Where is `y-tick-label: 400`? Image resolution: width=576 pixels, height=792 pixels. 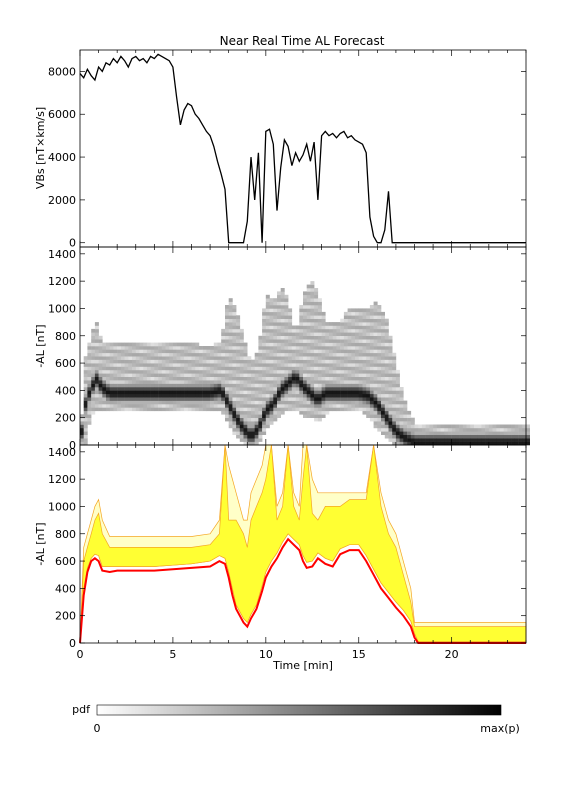
y-tick-label: 400 is located at coordinates (65, 390).